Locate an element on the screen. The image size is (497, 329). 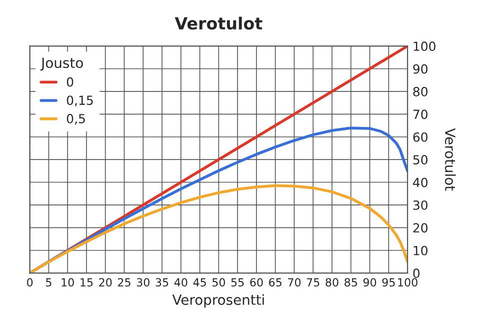
x-tick-label: 25 is located at coordinates (124, 282).